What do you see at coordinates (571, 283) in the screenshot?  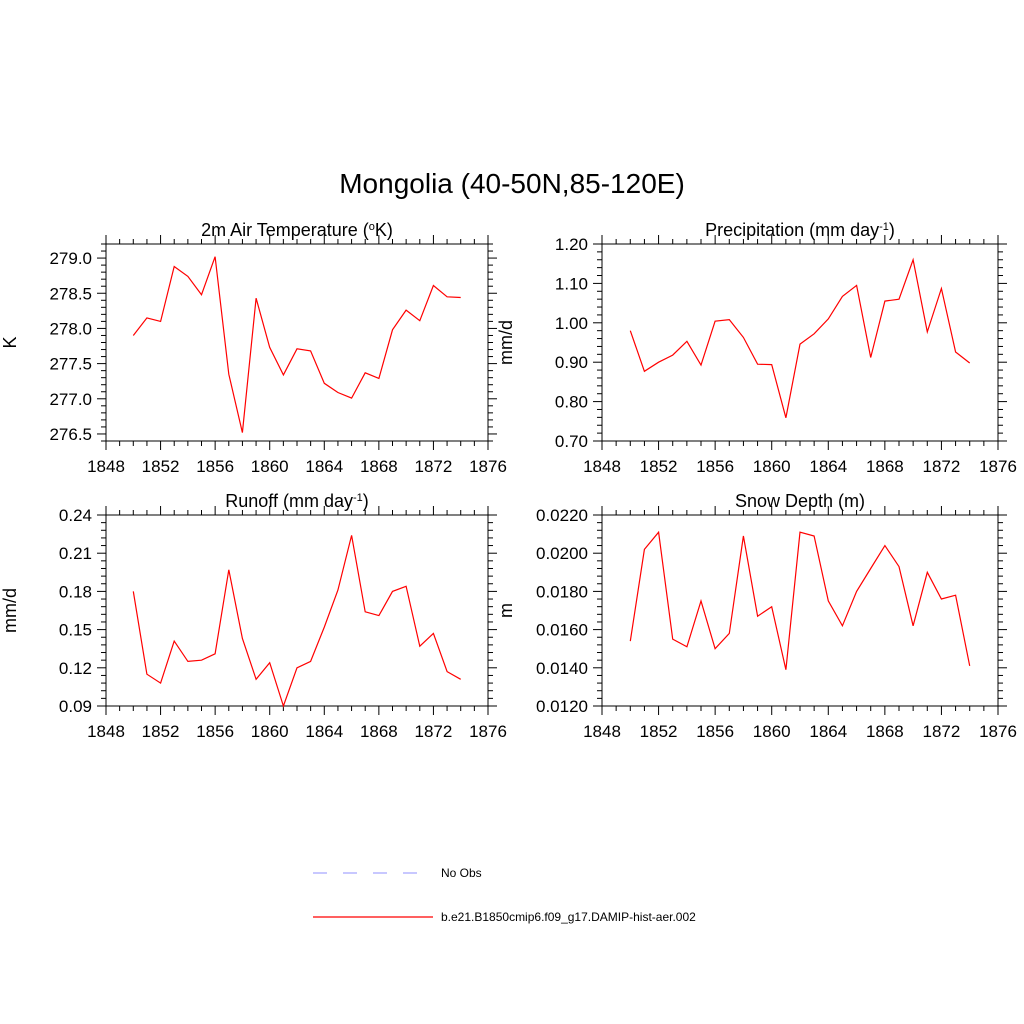 I see `y-tick-label: 1.10` at bounding box center [571, 283].